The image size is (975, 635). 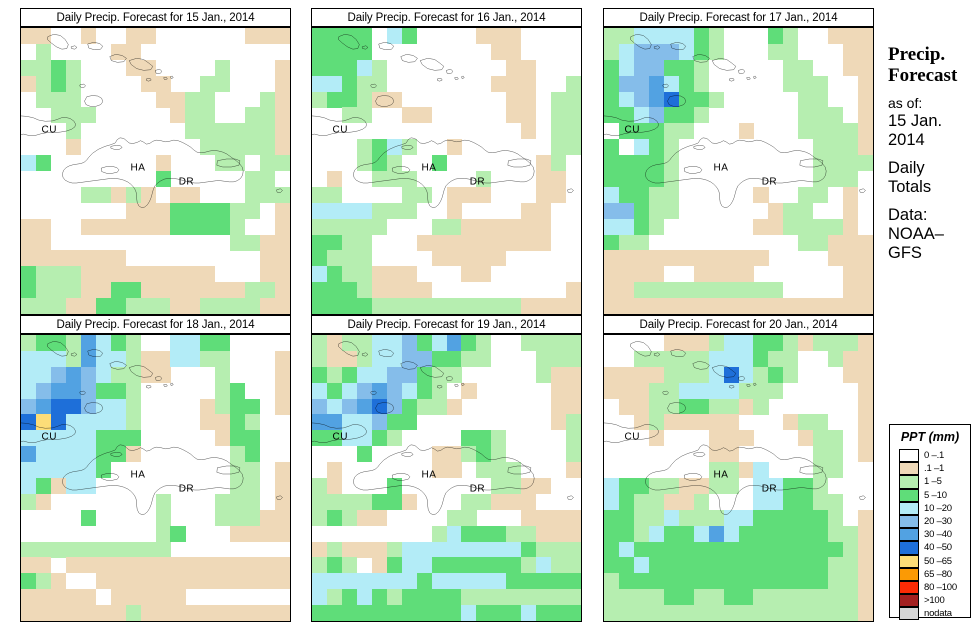 I want to click on legend-label: 10 –20, so click(x=938, y=508).